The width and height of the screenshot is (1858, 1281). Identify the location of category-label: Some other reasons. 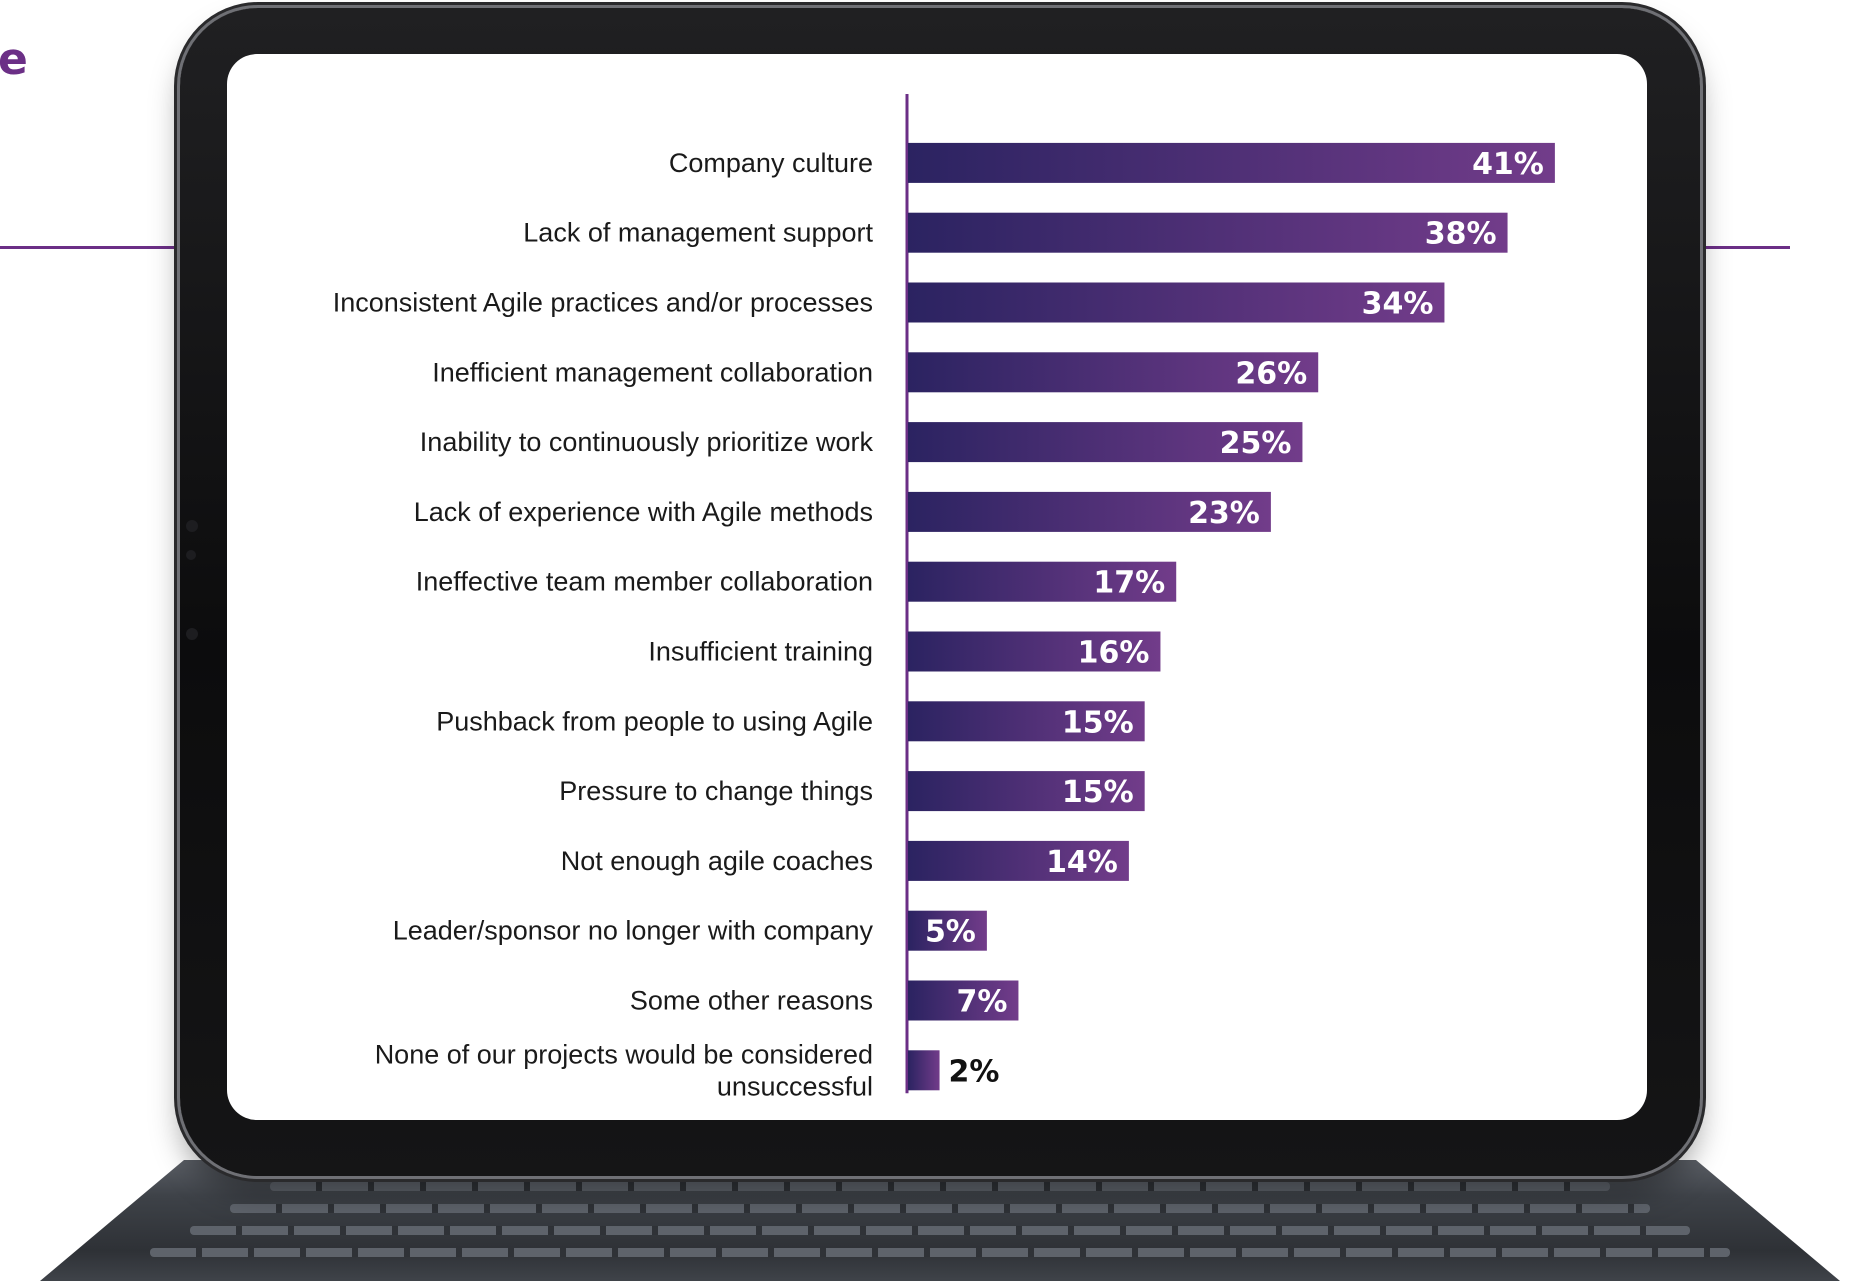
(751, 1001).